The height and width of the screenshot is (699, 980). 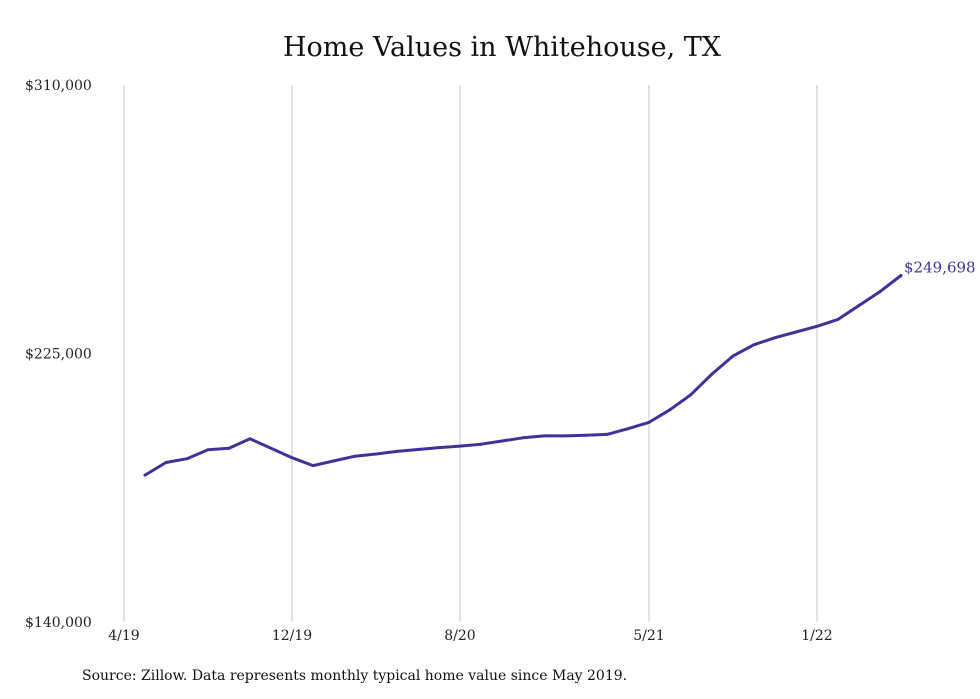 What do you see at coordinates (816, 636) in the screenshot?
I see `x-tick-label: 1/22` at bounding box center [816, 636].